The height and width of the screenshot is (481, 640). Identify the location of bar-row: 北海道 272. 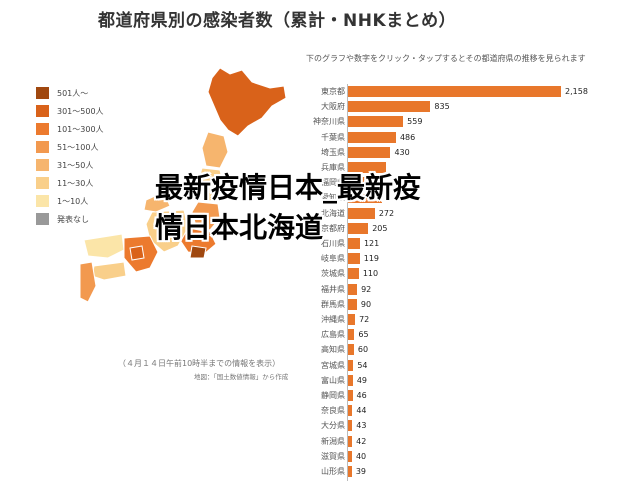
(347, 213).